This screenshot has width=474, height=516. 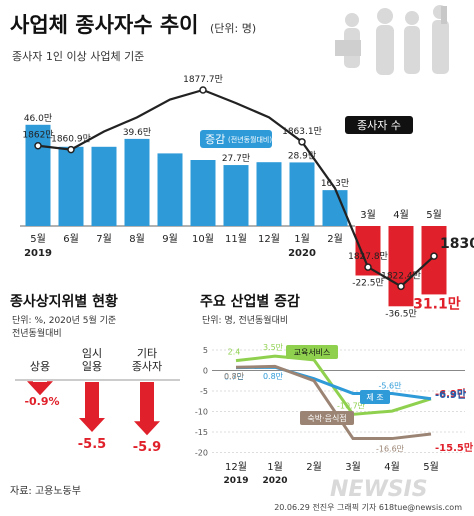 I want to click on status-unit-sub: 전년동월대비, so click(x=37, y=333).